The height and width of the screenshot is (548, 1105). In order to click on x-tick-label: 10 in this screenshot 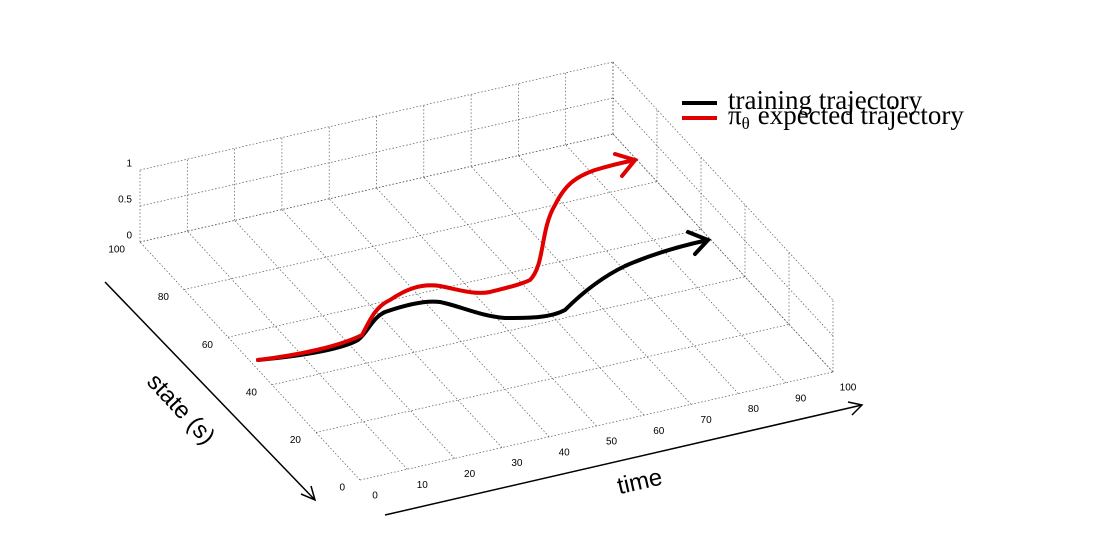, I will do `click(423, 485)`.